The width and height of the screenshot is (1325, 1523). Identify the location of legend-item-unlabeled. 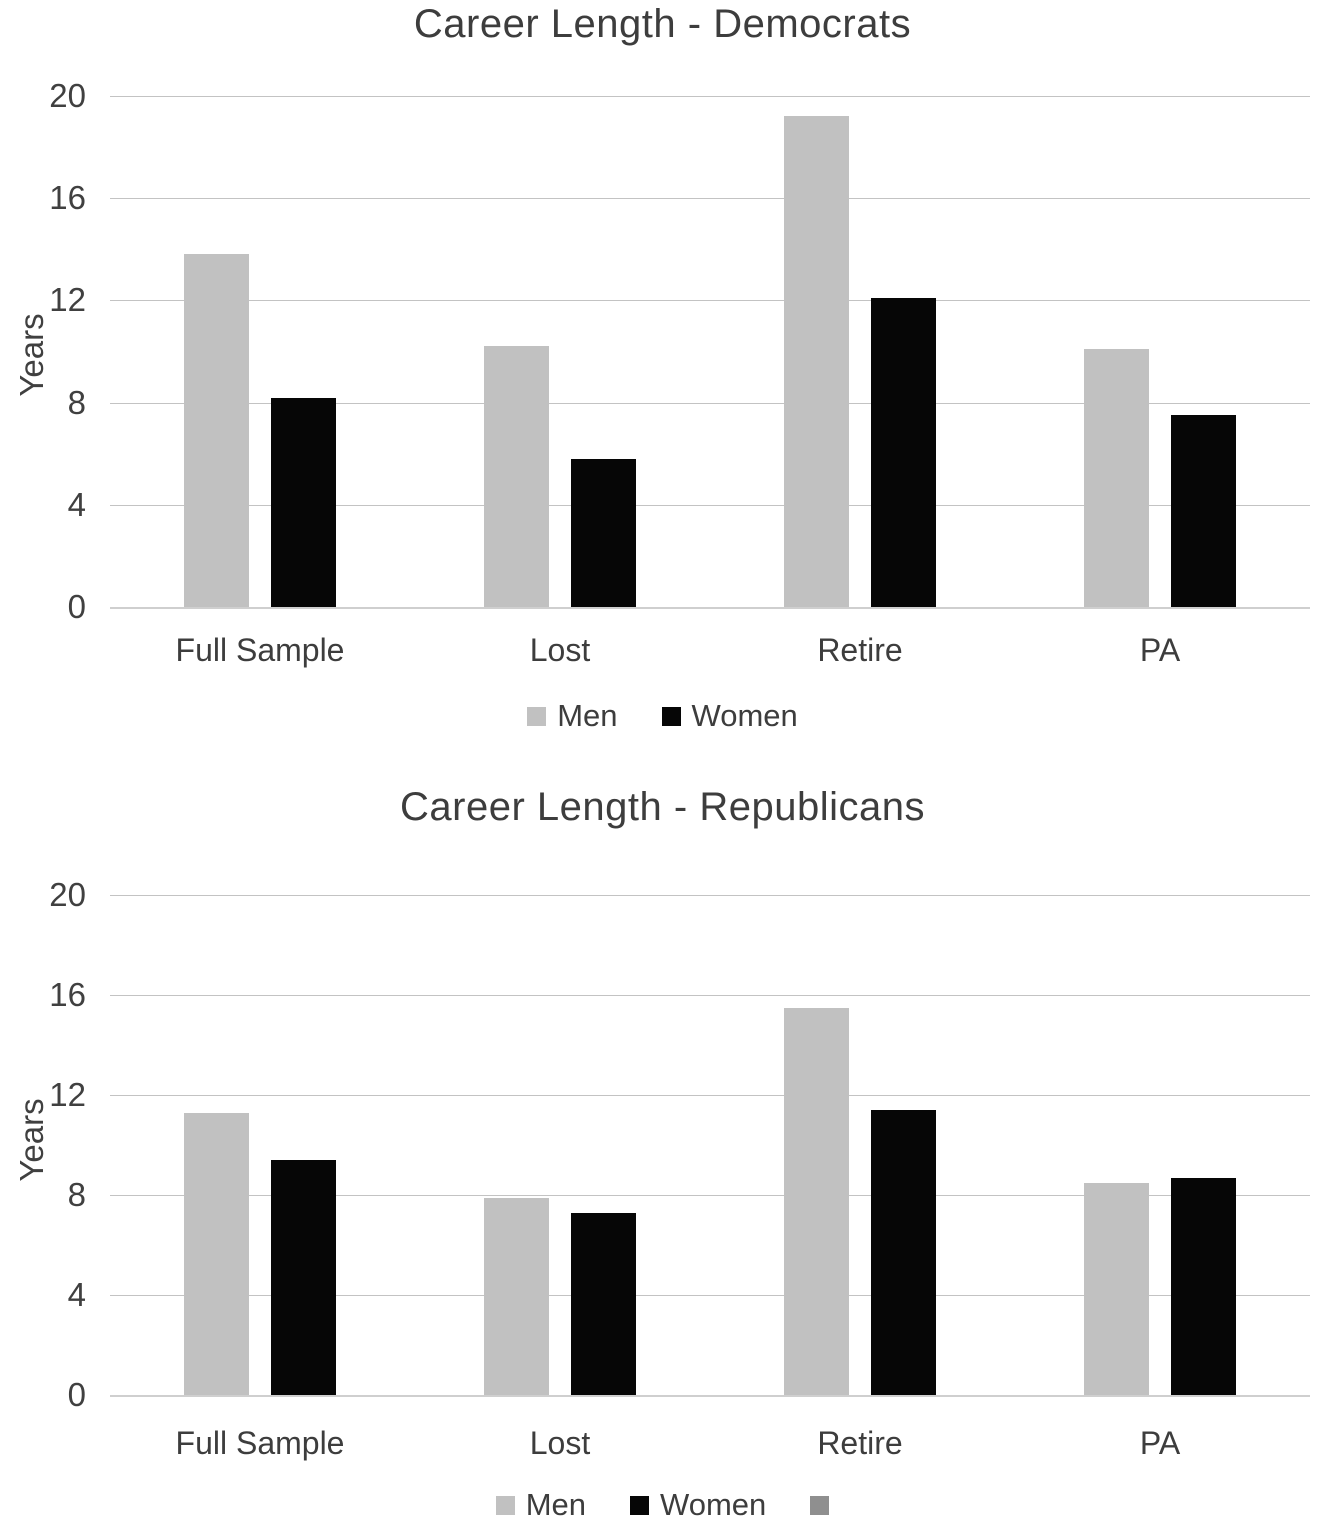
(820, 1505).